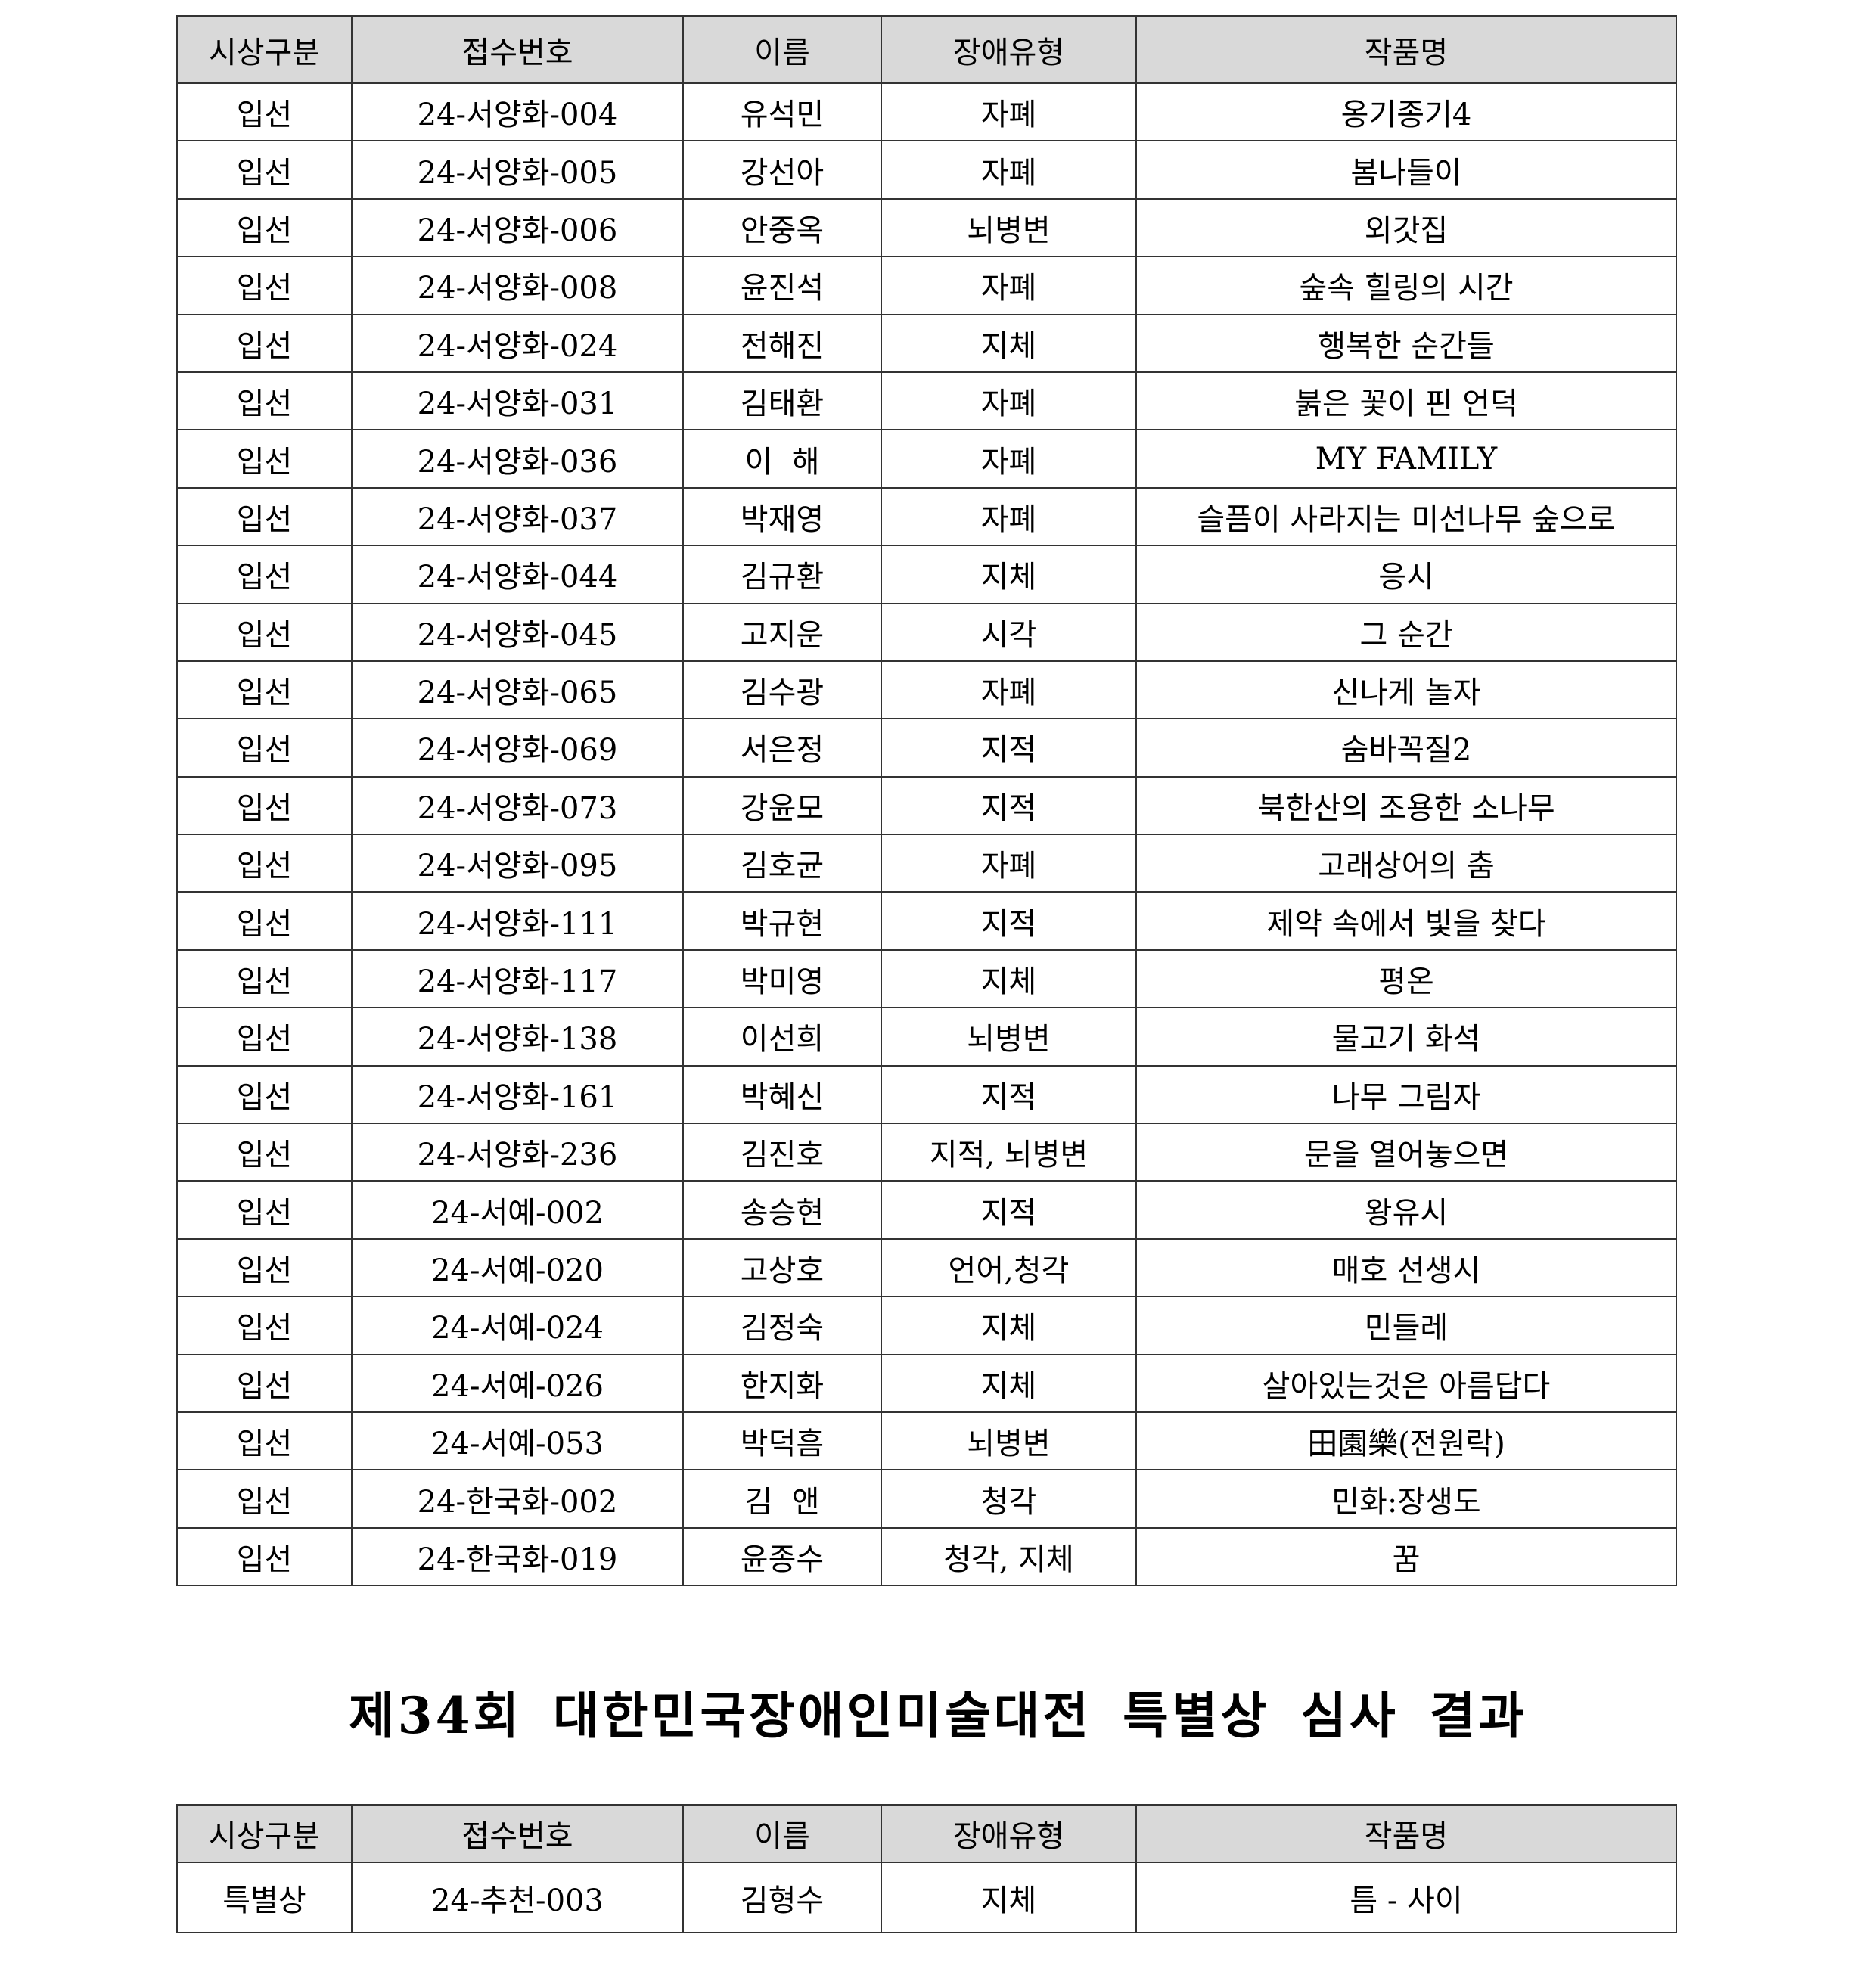 Image resolution: width=1876 pixels, height=1978 pixels. I want to click on cell-name: 송승현, so click(782, 1210).